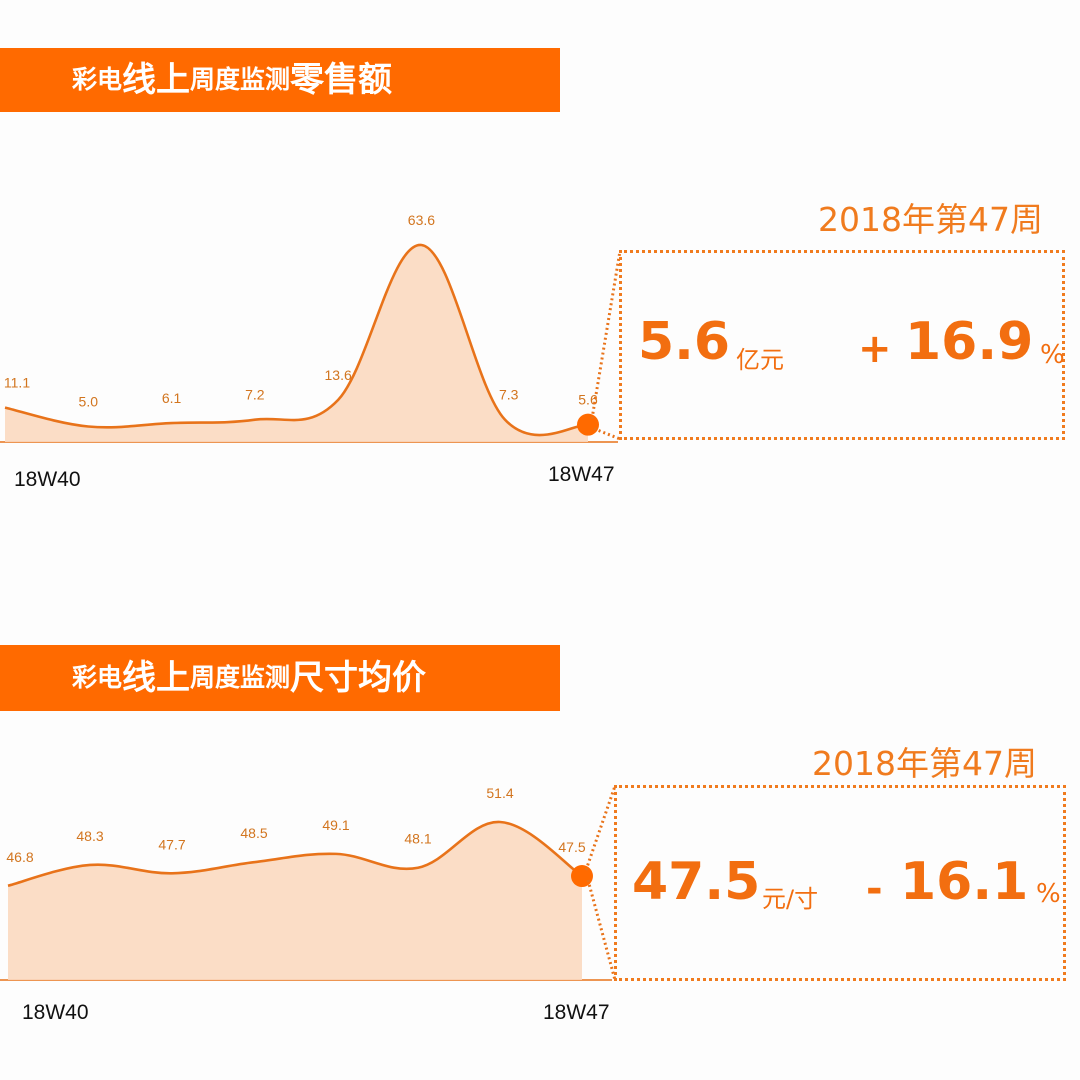 Image resolution: width=1080 pixels, height=1080 pixels. I want to click on data-label: 6.1, so click(172, 398).